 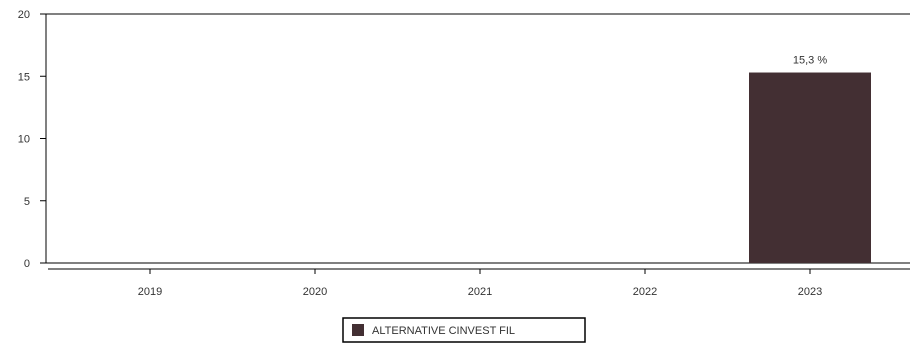 I want to click on legend-swatch, so click(x=358, y=330).